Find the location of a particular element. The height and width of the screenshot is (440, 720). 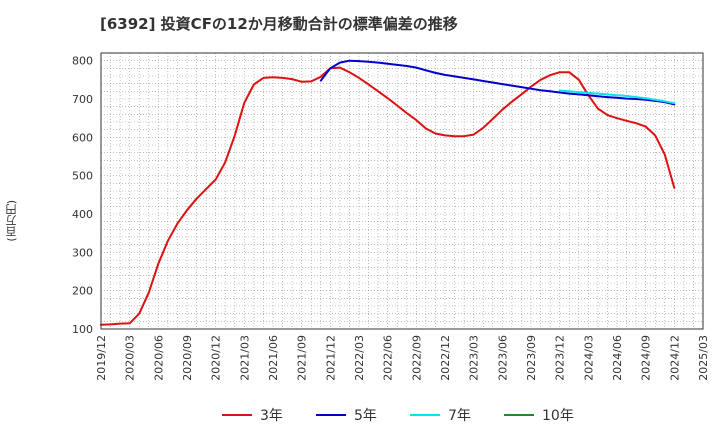

x-tick-label: 2023/06 is located at coordinates (502, 358).